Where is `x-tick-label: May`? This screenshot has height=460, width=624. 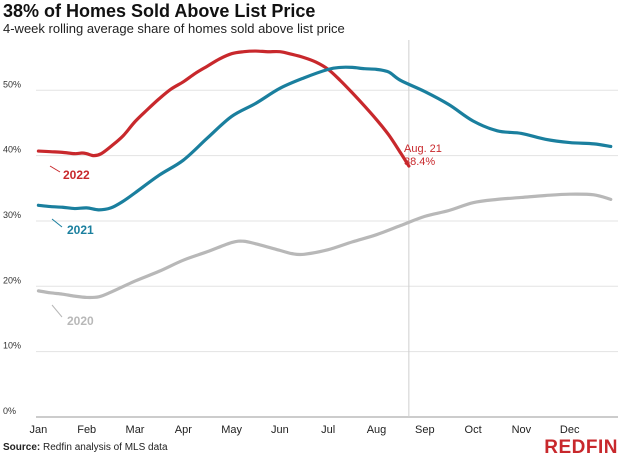 x-tick-label: May is located at coordinates (231, 430).